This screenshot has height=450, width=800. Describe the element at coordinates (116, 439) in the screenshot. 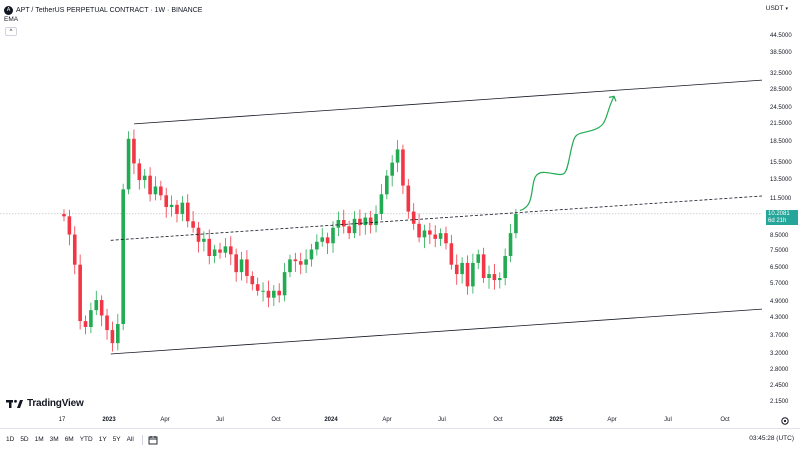

I see `range-button-5y: 5Y` at that location.